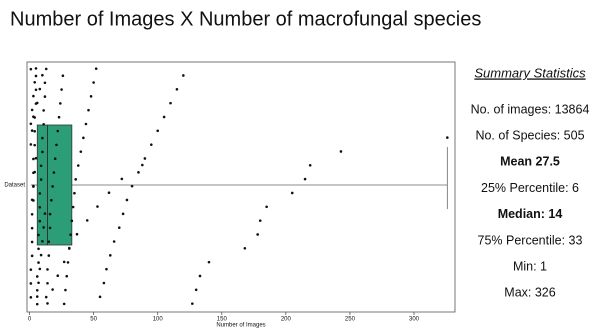  What do you see at coordinates (14, 186) in the screenshot?
I see `category-label: Dataset` at bounding box center [14, 186].